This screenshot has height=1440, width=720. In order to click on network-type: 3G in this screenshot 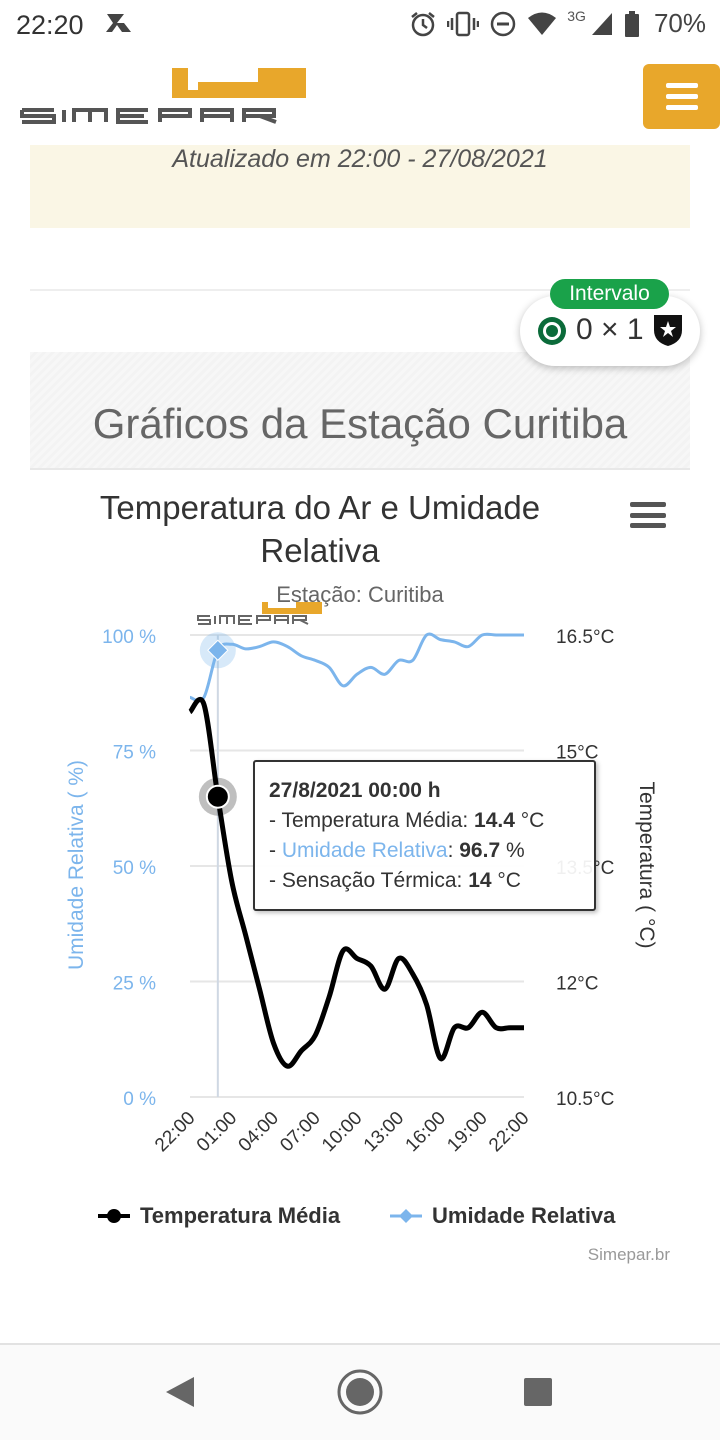, I will do `click(576, 15)`.